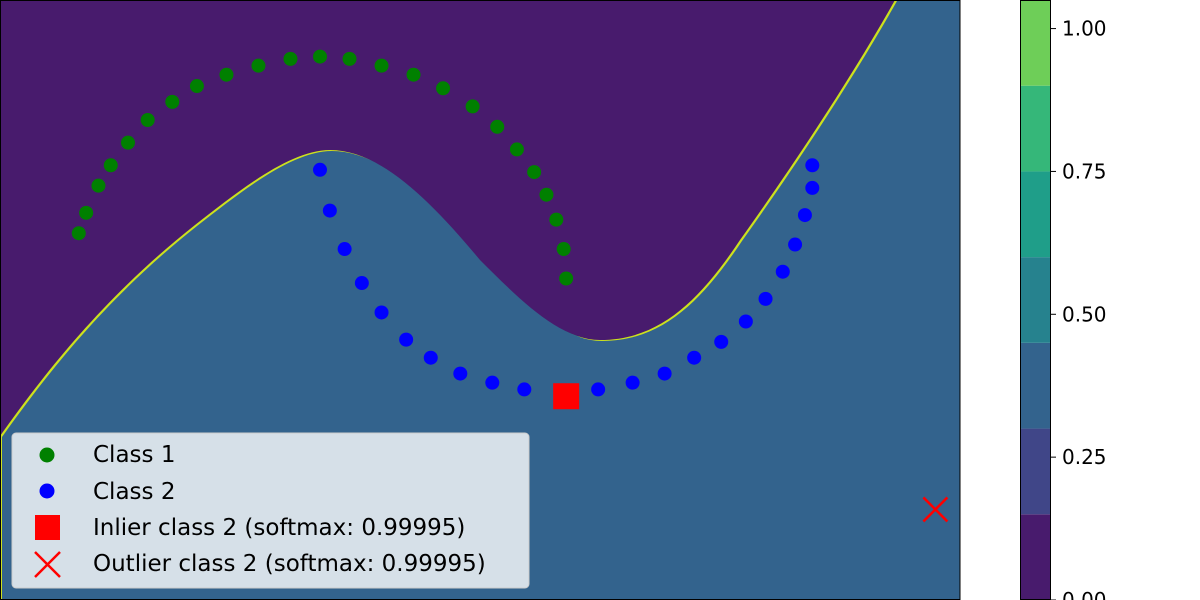 Image resolution: width=1200 pixels, height=600 pixels. I want to click on colorbar-tick-label-3: 0.75, so click(1084, 171).